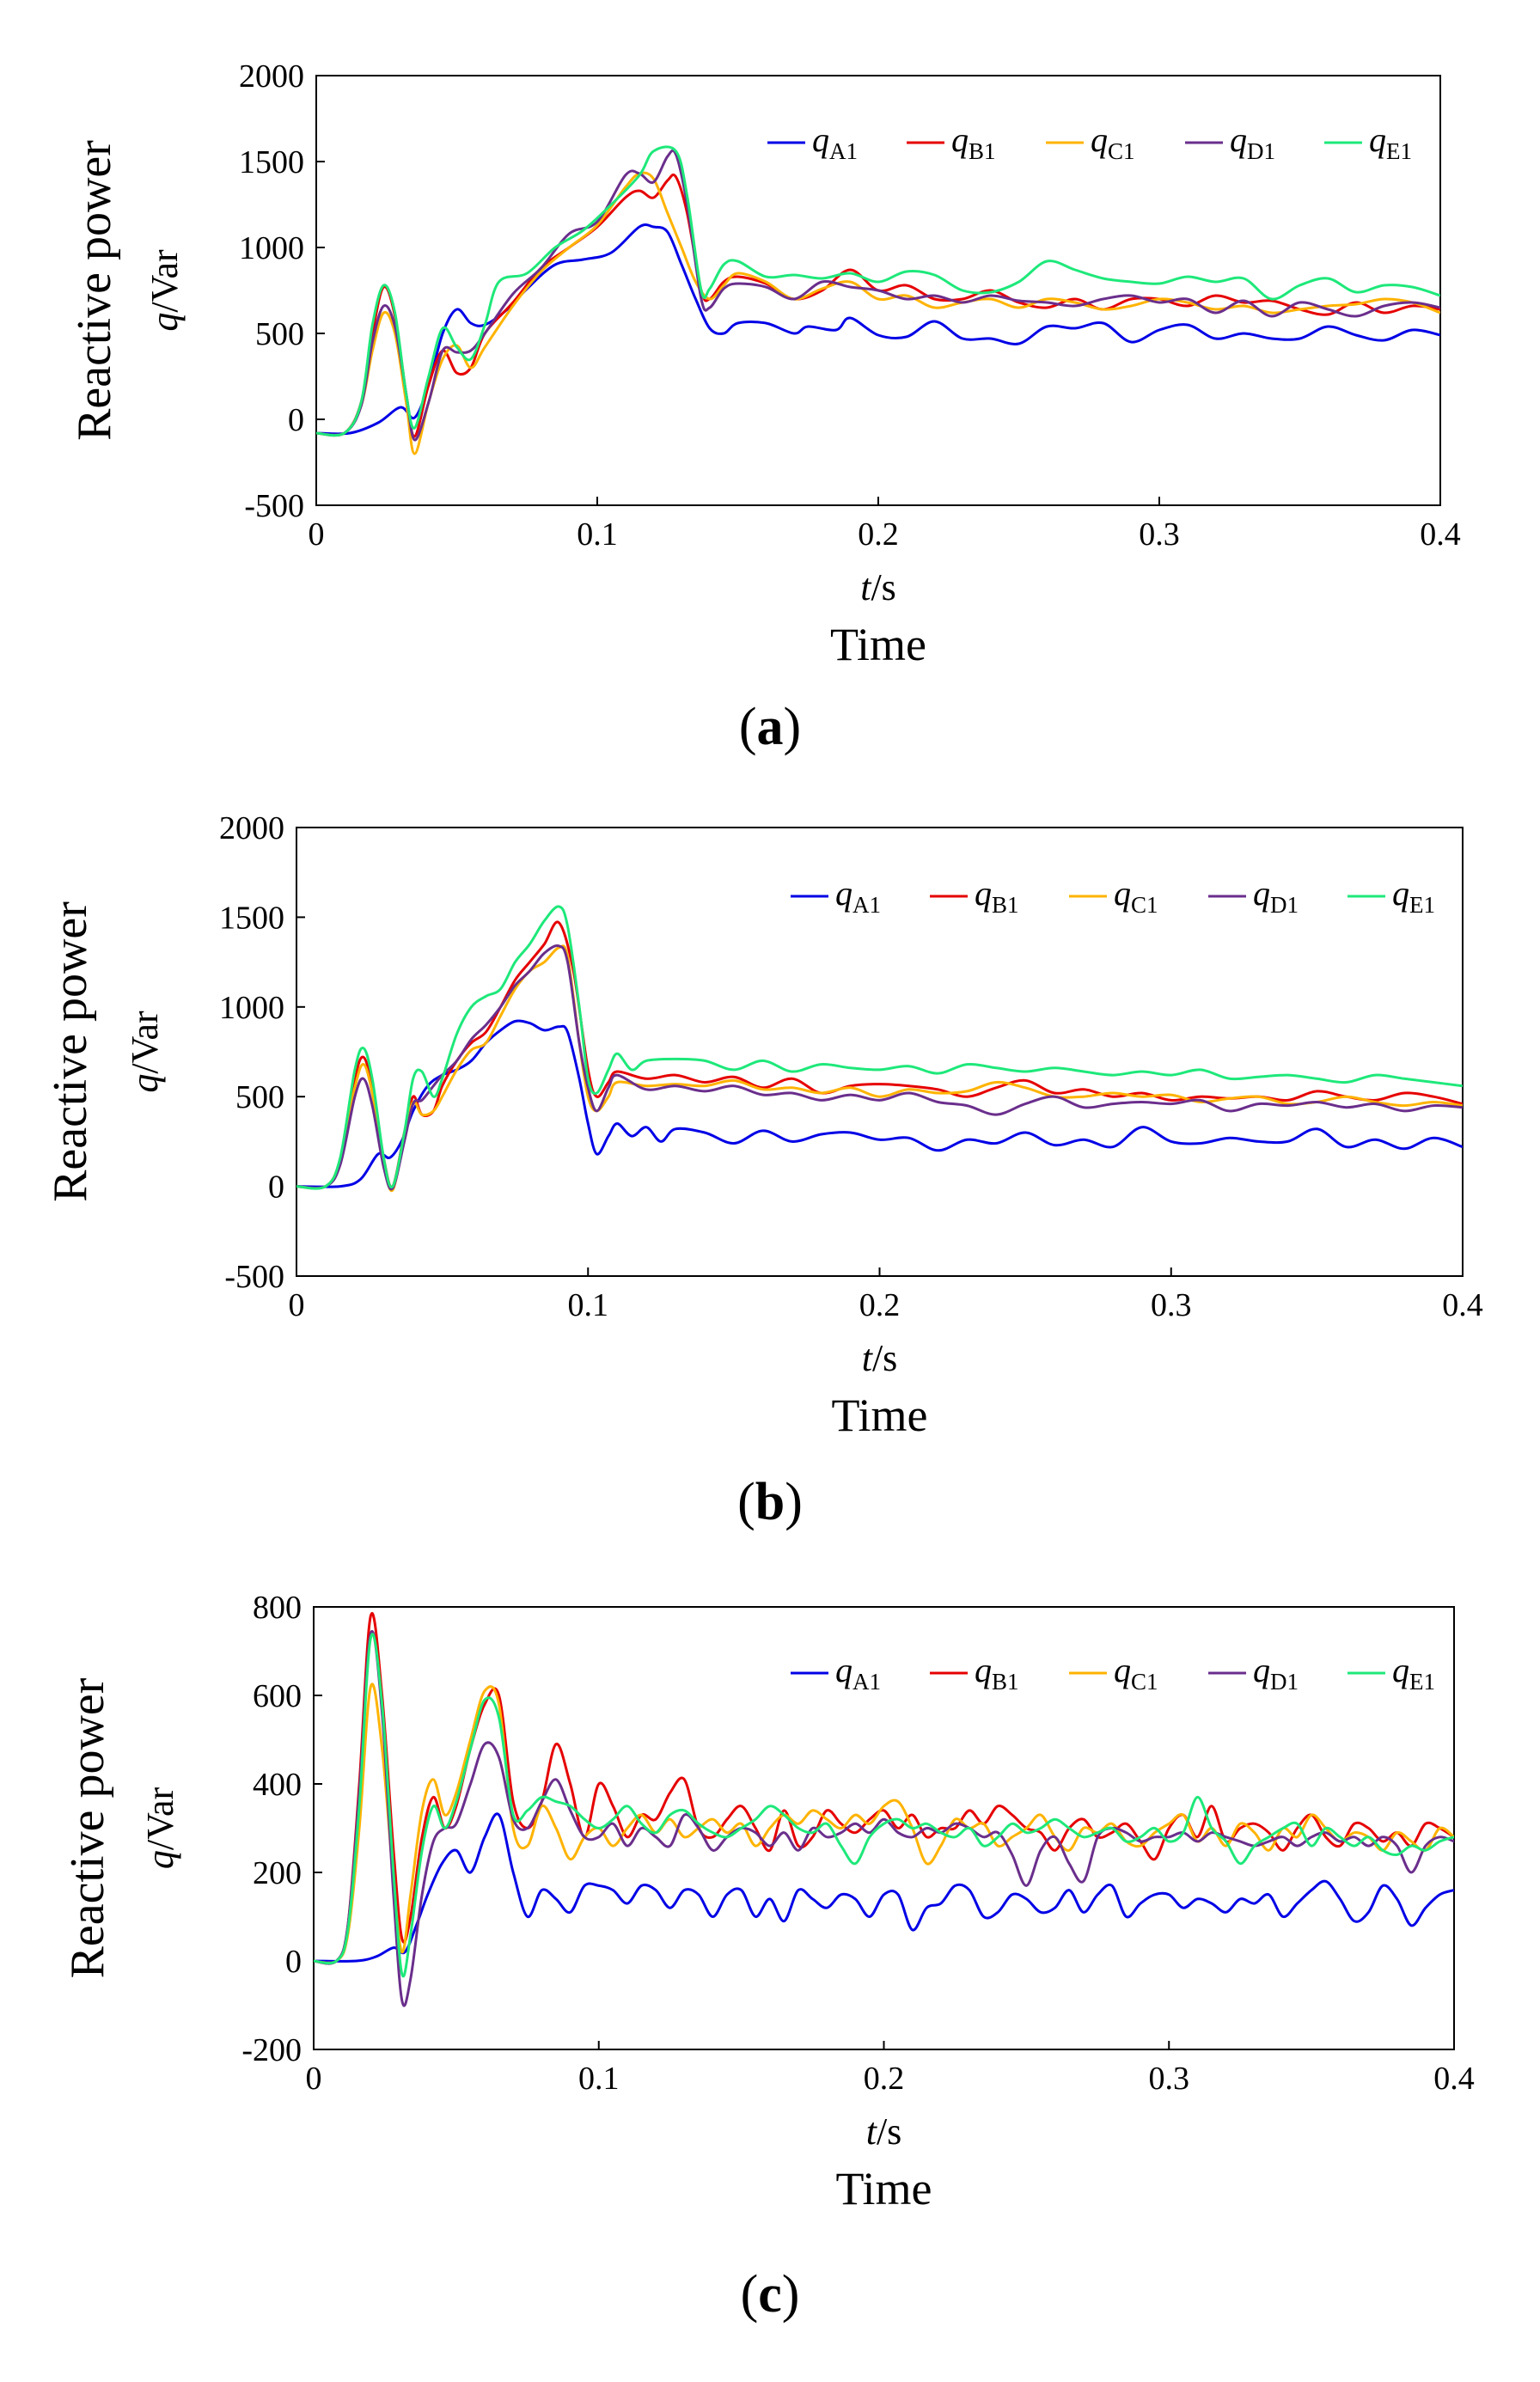 This screenshot has height=2382, width=1540. I want to click on y-tick-label: 600, so click(277, 1696).